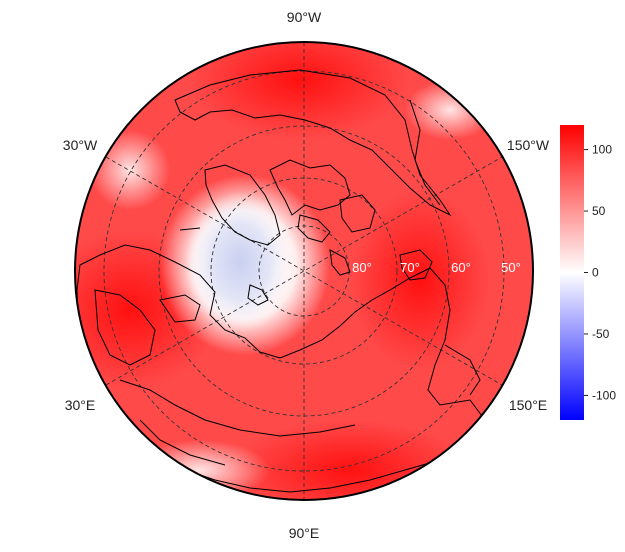 The height and width of the screenshot is (552, 625). I want to click on lat-label-80: 80°, so click(362, 267).